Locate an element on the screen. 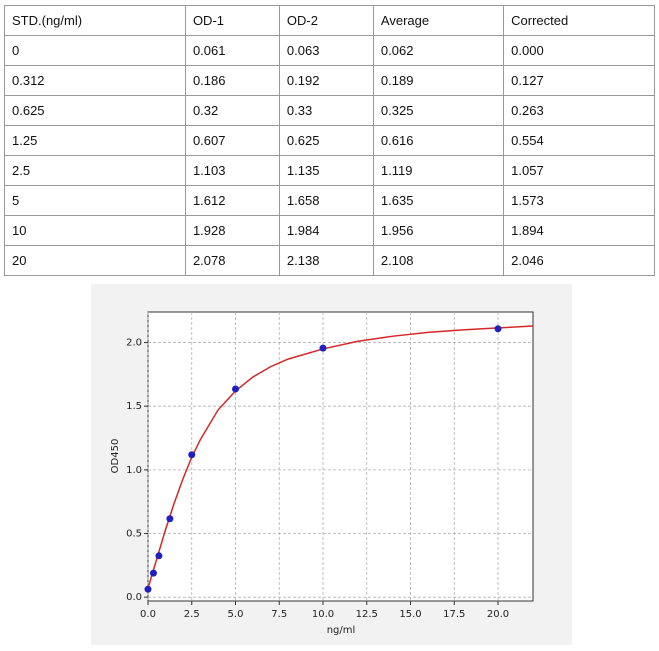 The width and height of the screenshot is (659, 651). table-cell: 1.956 is located at coordinates (438, 230).